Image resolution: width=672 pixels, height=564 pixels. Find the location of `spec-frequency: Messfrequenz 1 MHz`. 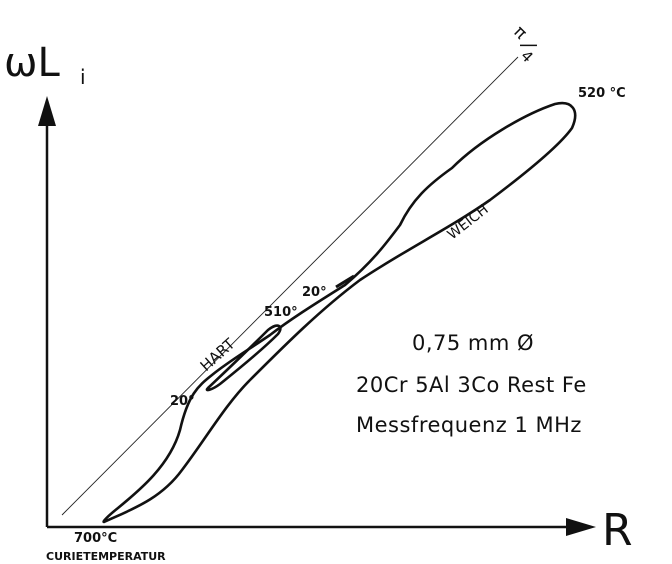

spec-frequency: Messfrequenz 1 MHz is located at coordinates (469, 425).